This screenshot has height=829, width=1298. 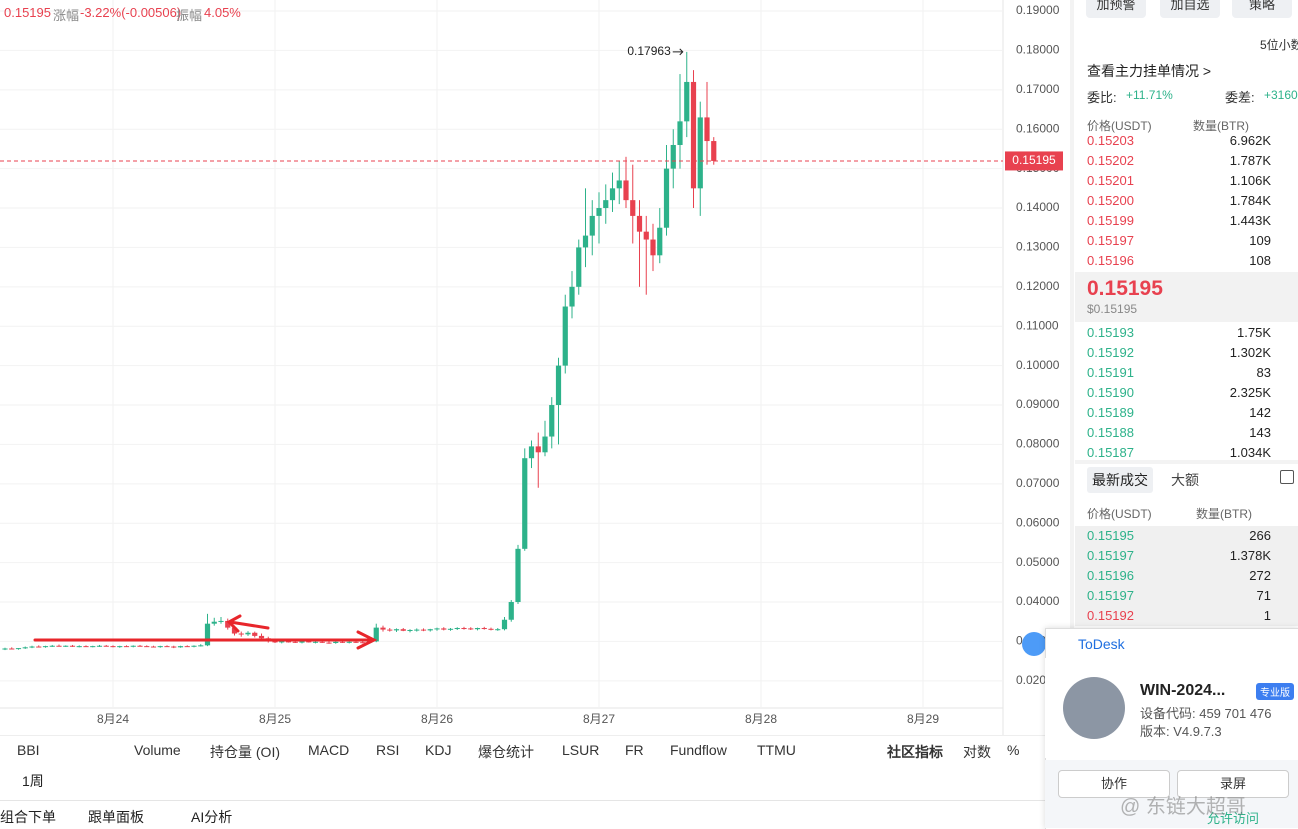 What do you see at coordinates (1110, 432) in the screenshot?
I see `bid-price: 0.15188` at bounding box center [1110, 432].